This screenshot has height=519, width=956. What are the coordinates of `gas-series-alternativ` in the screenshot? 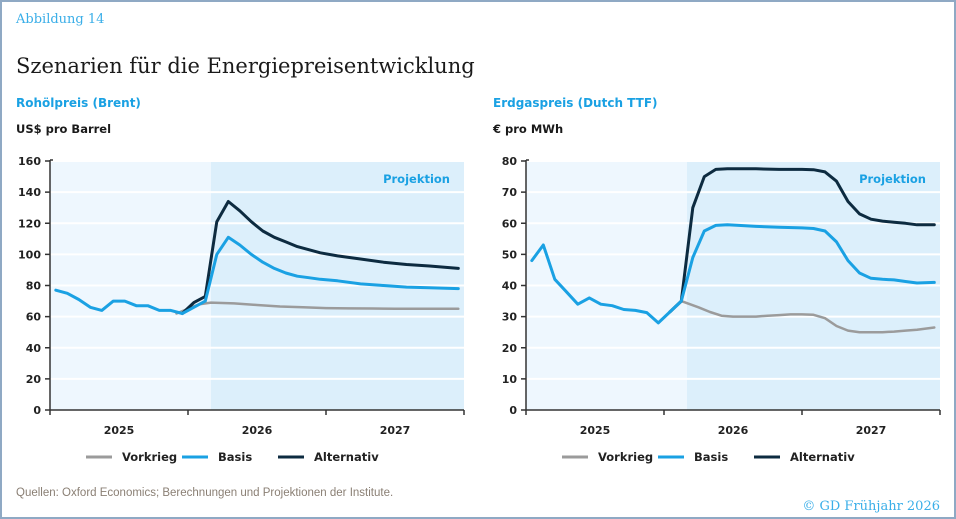 It's located at (802, 240).